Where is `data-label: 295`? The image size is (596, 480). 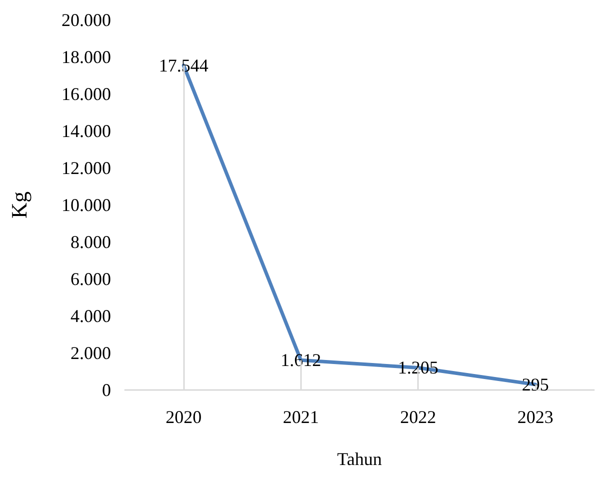
data-label: 295 is located at coordinates (535, 384).